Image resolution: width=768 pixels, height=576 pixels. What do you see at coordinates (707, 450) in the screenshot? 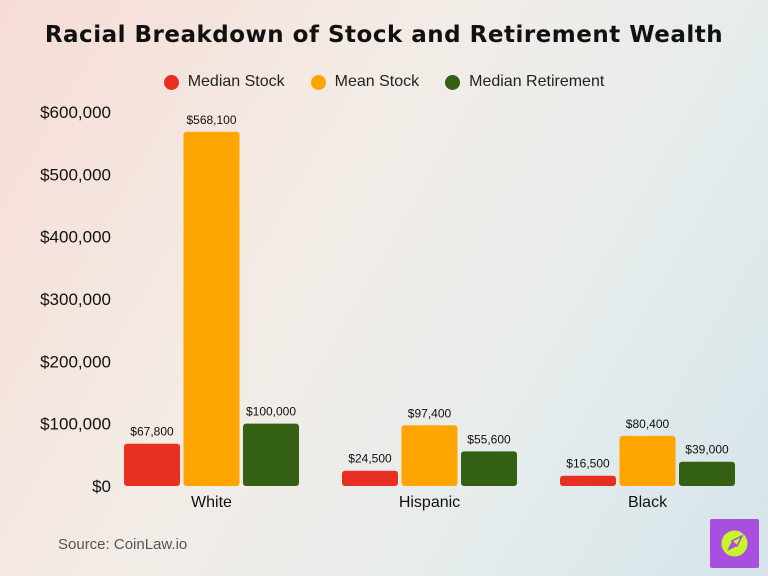
I see `bar-value-label: $39,000` at bounding box center [707, 450].